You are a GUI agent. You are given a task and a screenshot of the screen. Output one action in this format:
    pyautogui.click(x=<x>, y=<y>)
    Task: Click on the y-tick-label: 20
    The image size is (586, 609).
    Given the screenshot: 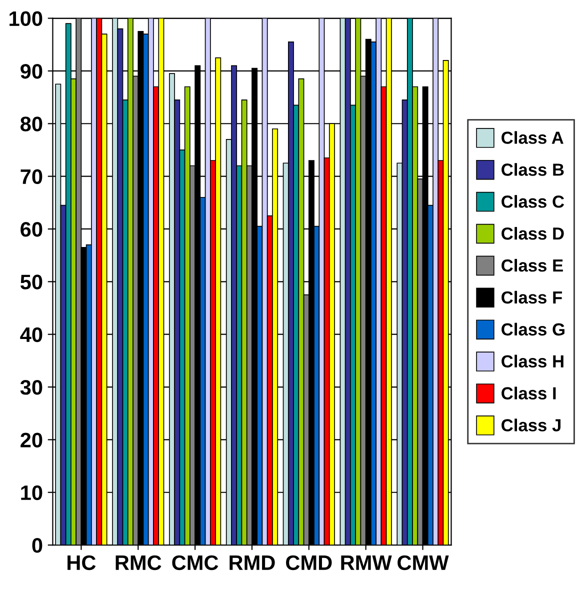 What is the action you would take?
    pyautogui.click(x=31, y=440)
    